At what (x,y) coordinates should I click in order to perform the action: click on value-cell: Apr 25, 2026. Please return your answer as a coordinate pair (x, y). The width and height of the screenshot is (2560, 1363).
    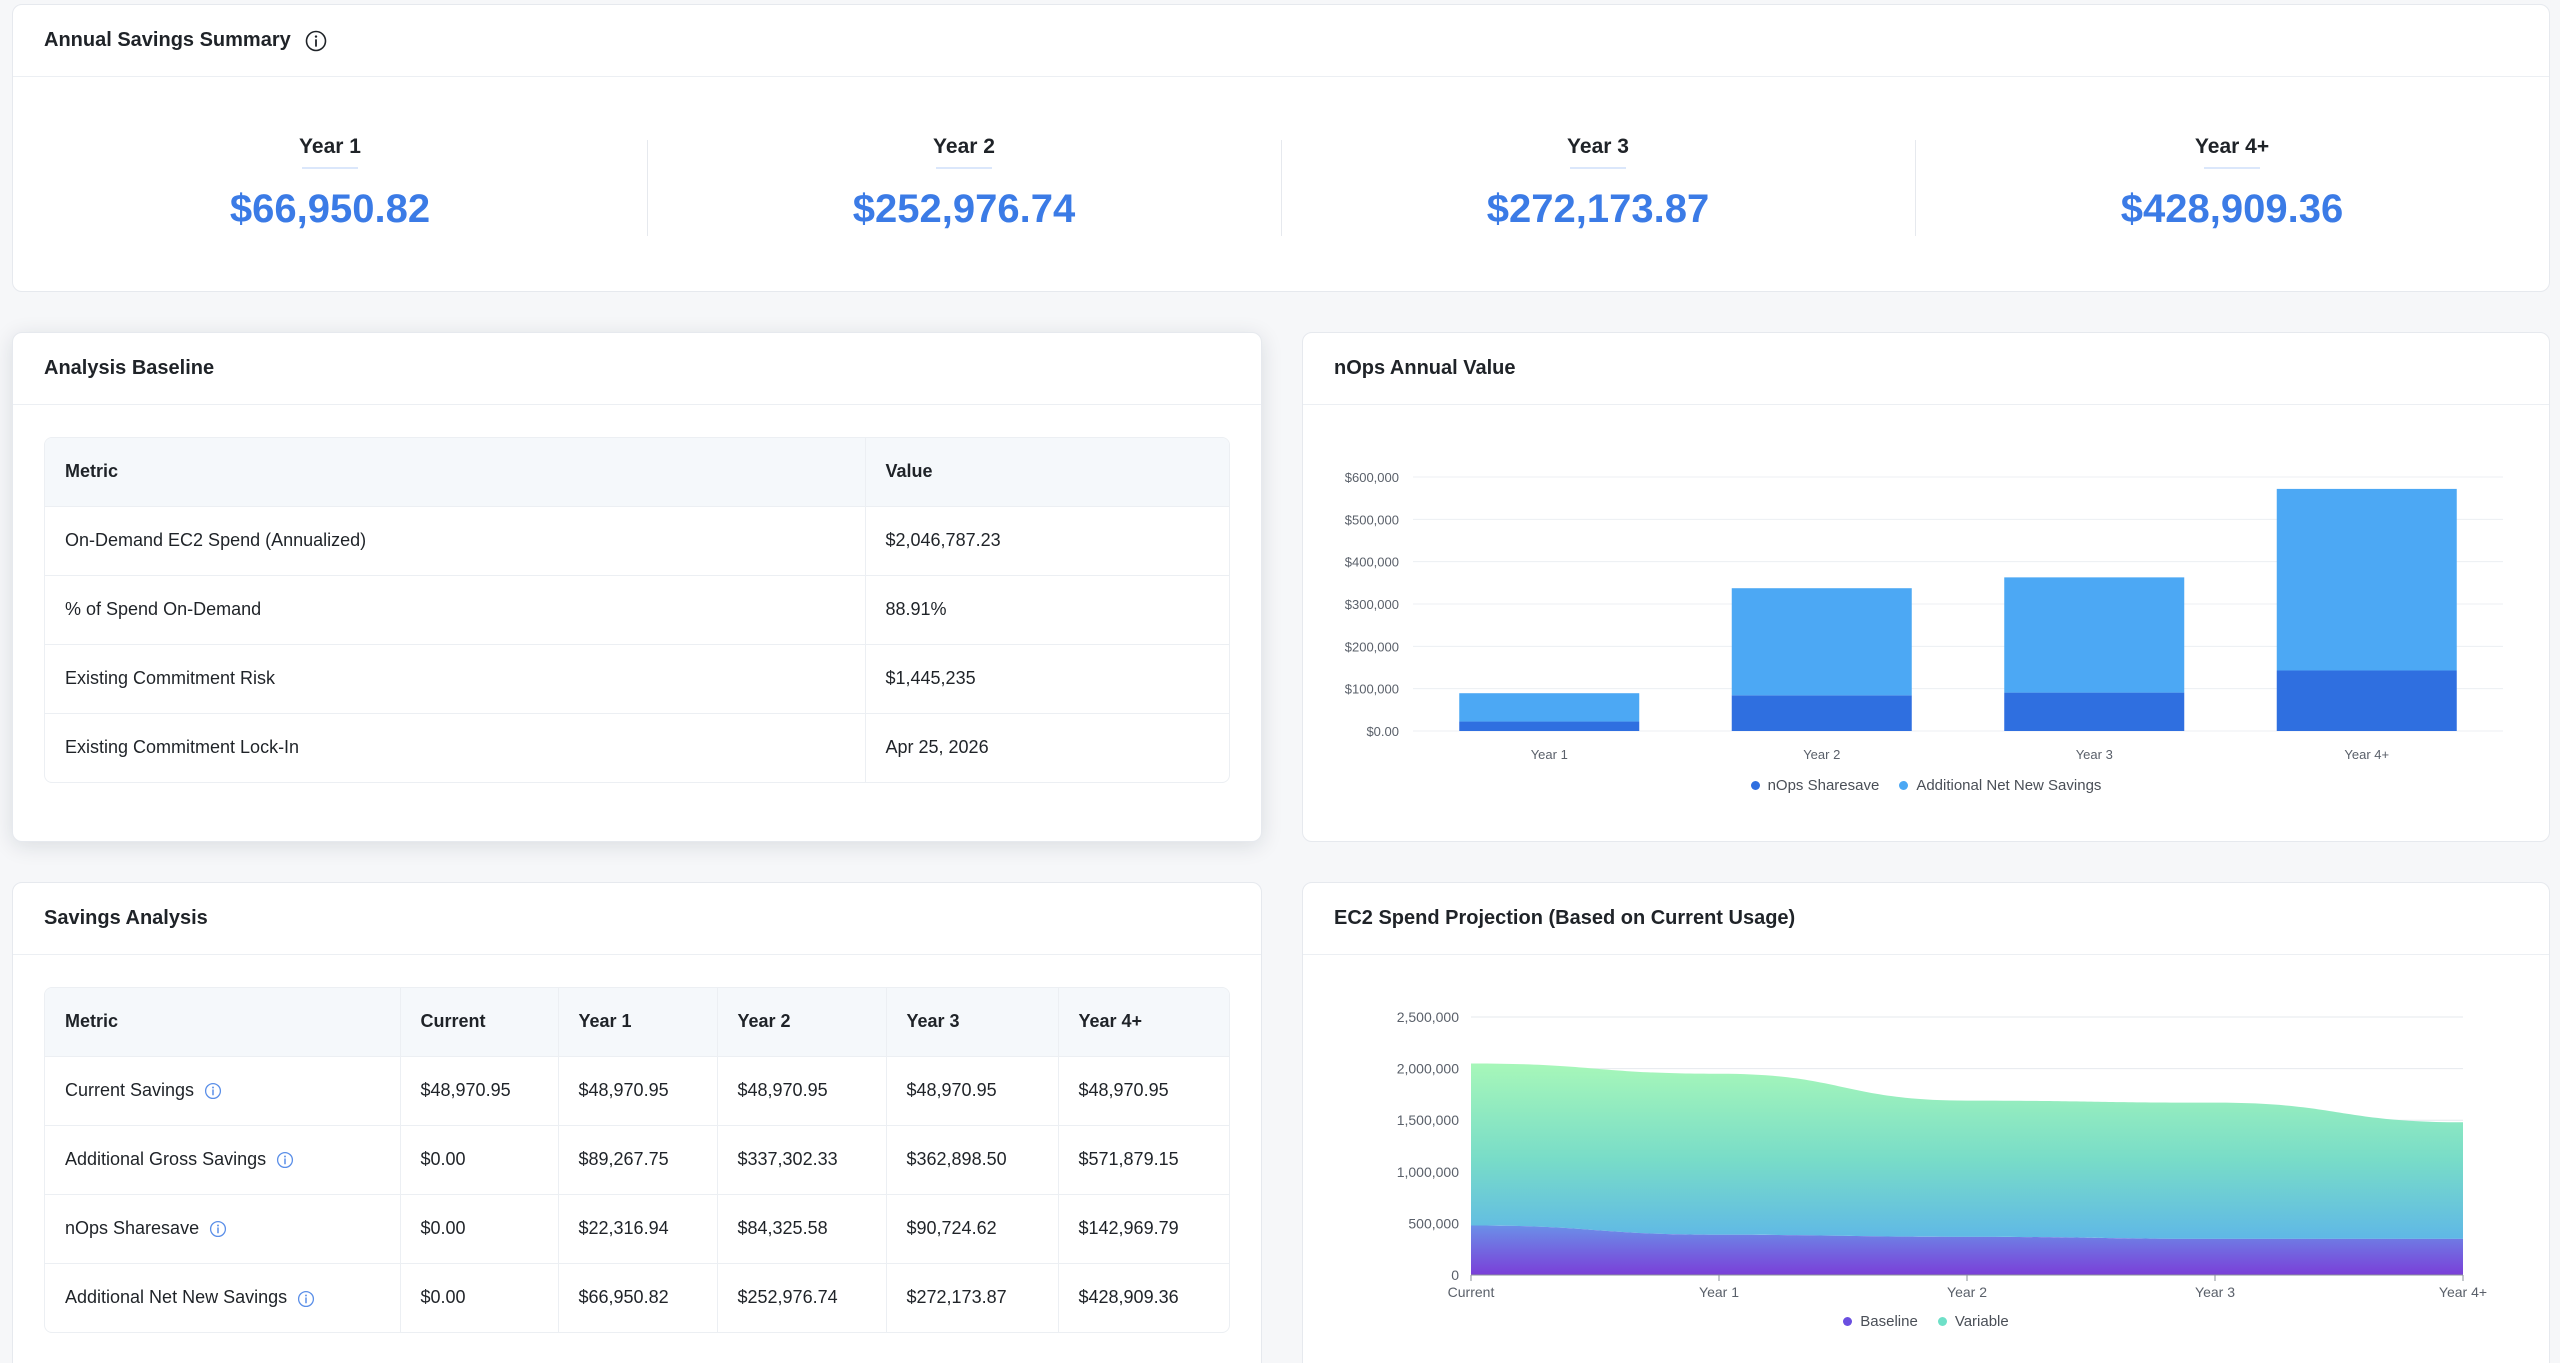
    Looking at the image, I should click on (1046, 747).